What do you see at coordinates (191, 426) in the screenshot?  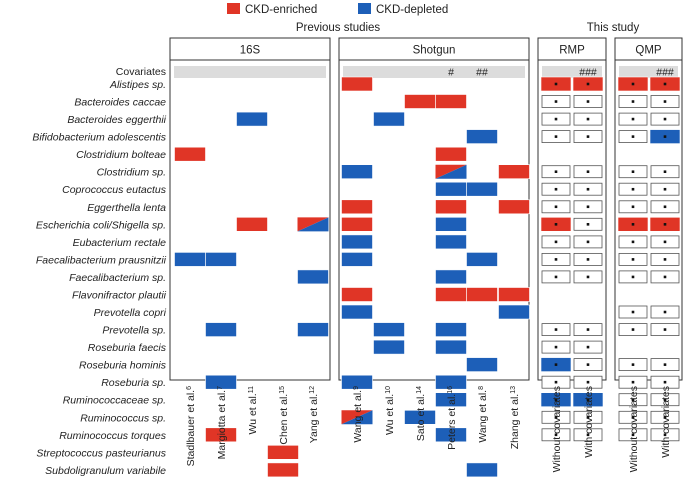 I see `column-label-stadlbauer-et-al-6: Stadlbauer et al.6` at bounding box center [191, 426].